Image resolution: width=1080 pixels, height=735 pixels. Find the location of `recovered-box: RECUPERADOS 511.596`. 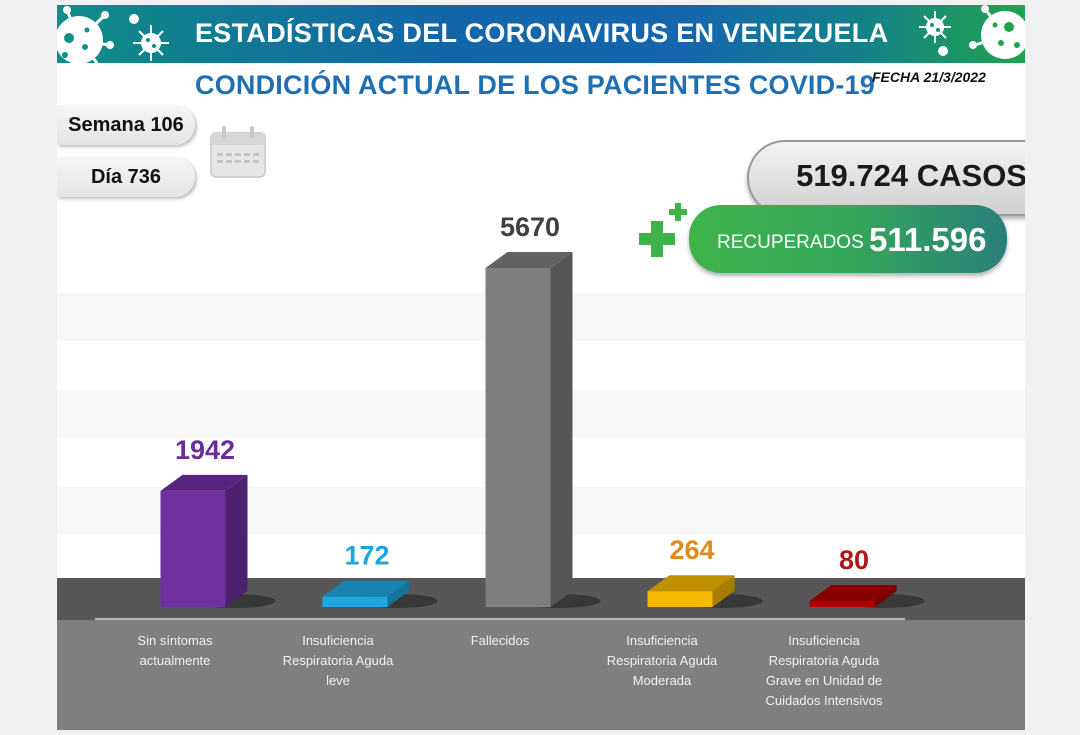

recovered-box: RECUPERADOS 511.596 is located at coordinates (848, 239).